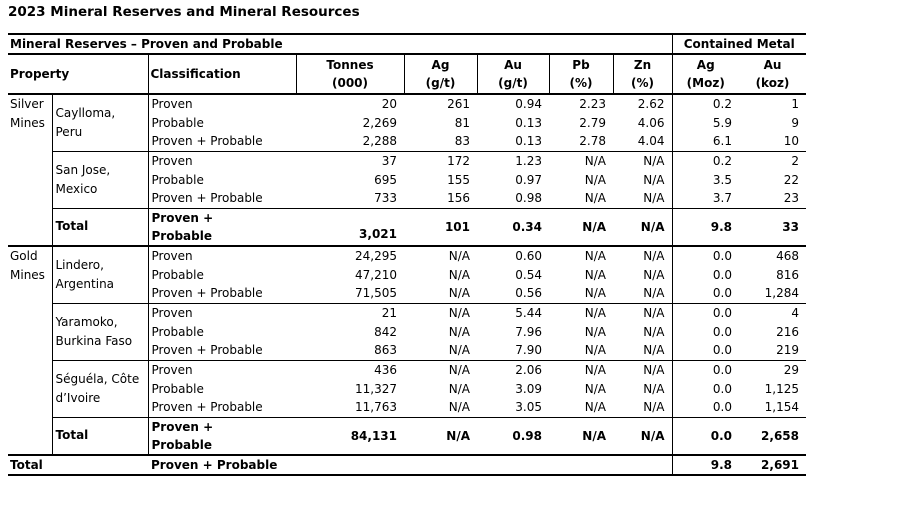 This screenshot has width=918, height=514. What do you see at coordinates (705, 179) in the screenshot?
I see `cell-ag-moz: 3.5` at bounding box center [705, 179].